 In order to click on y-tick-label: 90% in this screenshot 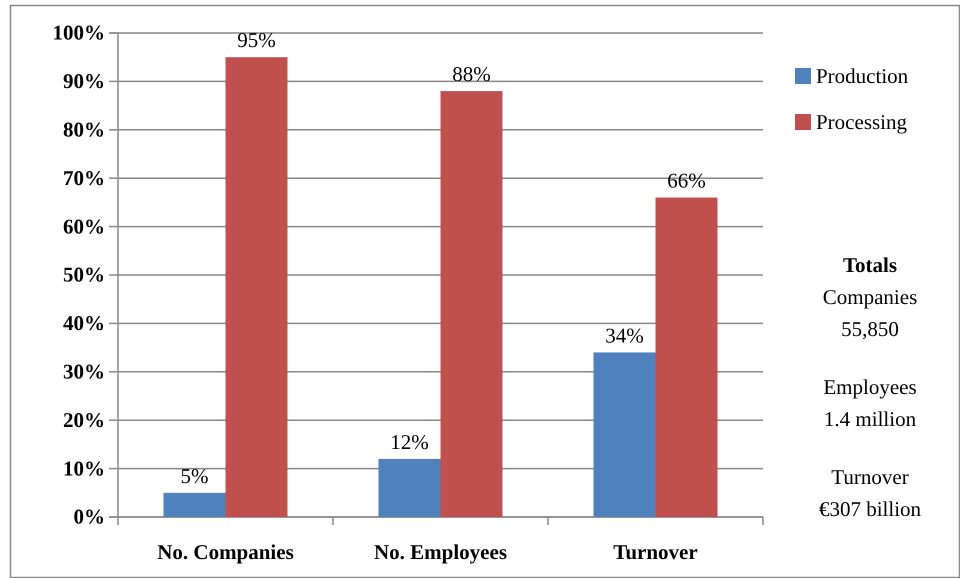, I will do `click(84, 81)`.